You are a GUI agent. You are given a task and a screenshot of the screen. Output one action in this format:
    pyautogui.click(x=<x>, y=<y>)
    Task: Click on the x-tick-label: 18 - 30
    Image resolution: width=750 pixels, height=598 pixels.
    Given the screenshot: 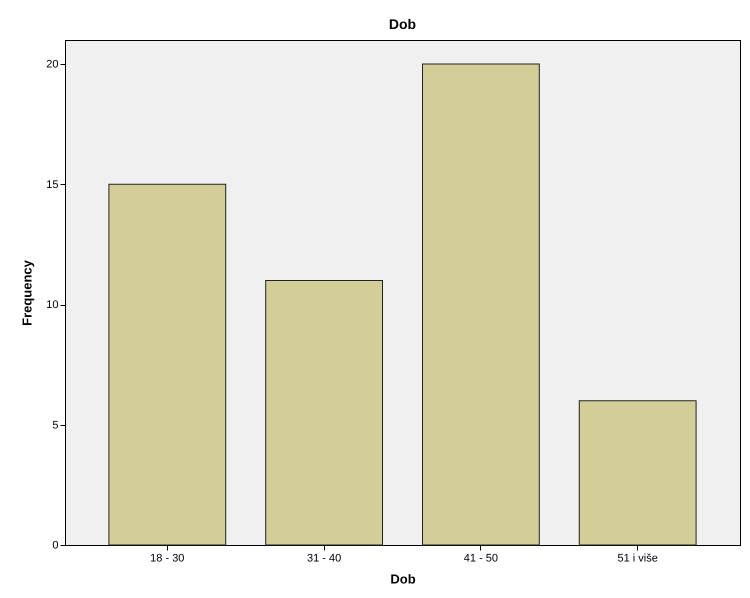 What is the action you would take?
    pyautogui.click(x=167, y=558)
    